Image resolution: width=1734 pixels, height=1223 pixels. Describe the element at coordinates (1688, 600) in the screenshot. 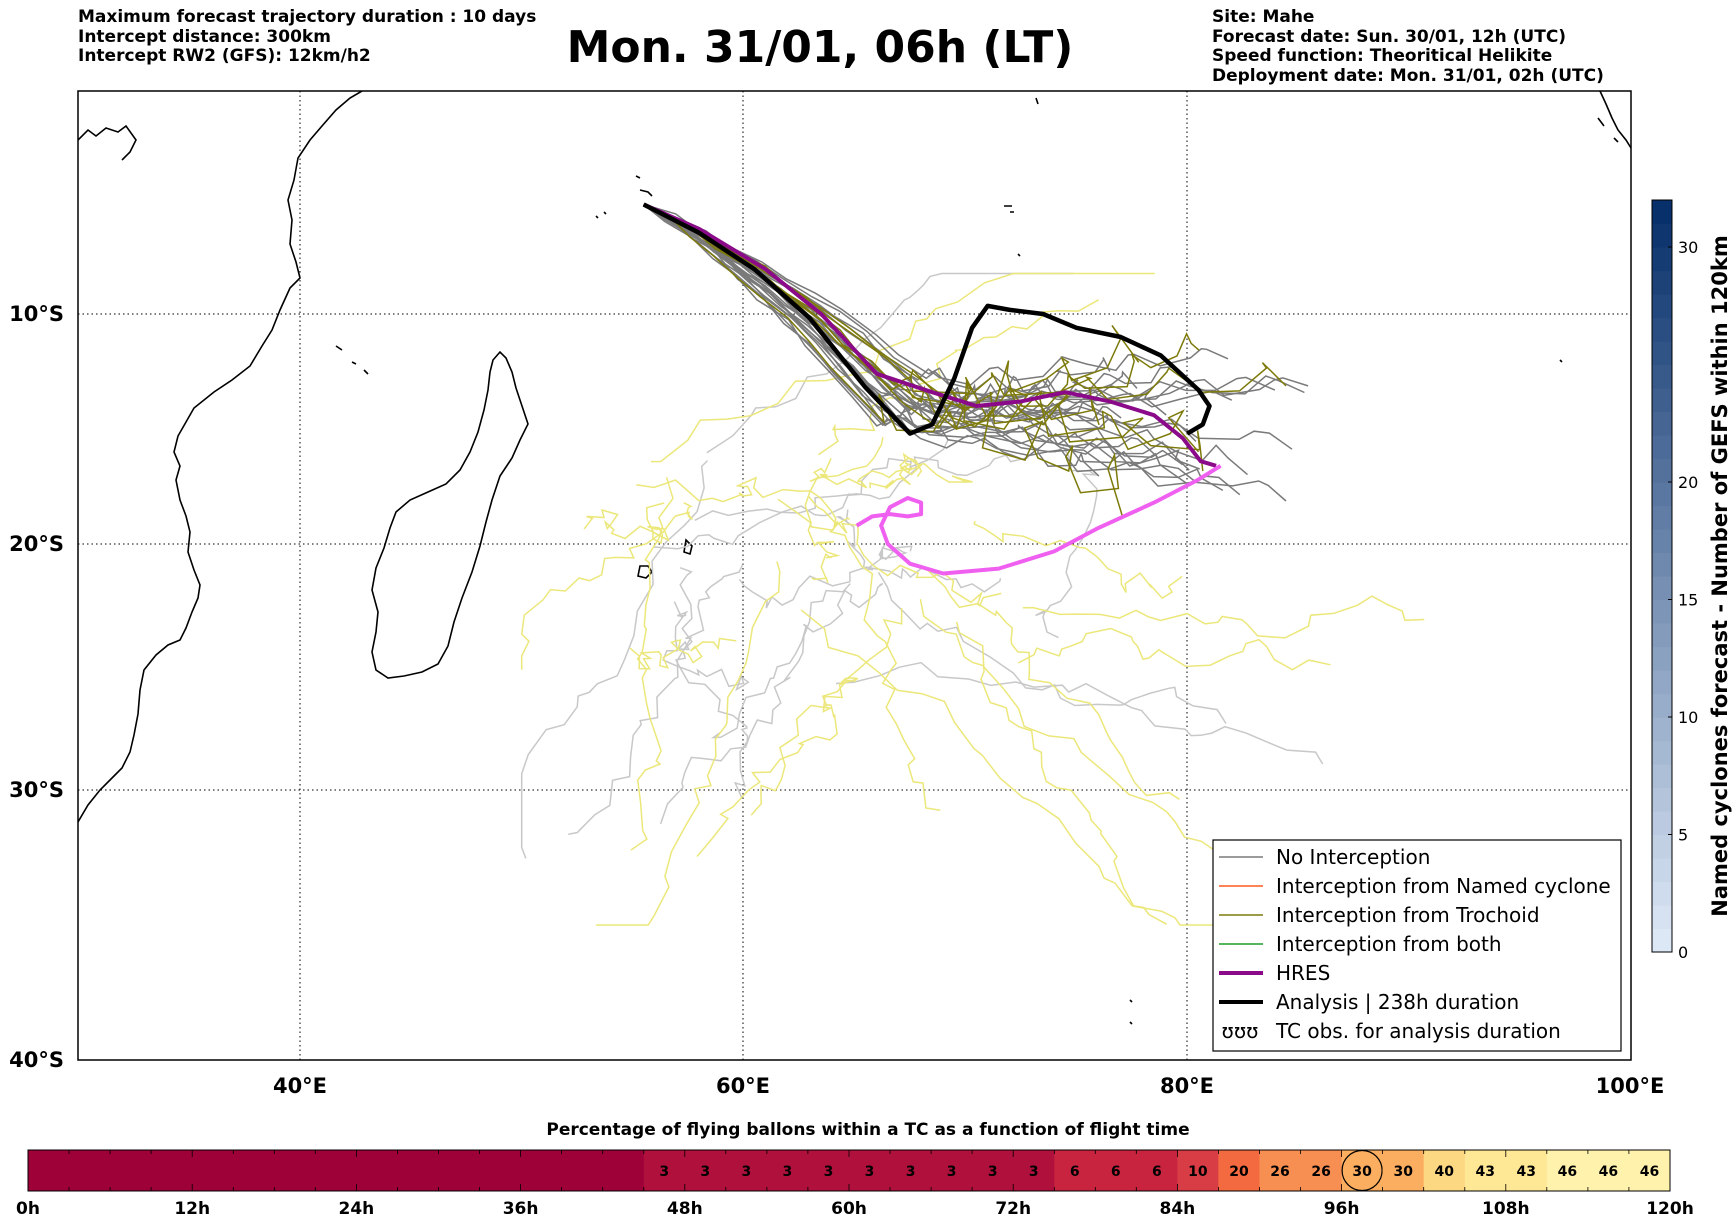

I see `colorbar-tick-label: 15` at that location.